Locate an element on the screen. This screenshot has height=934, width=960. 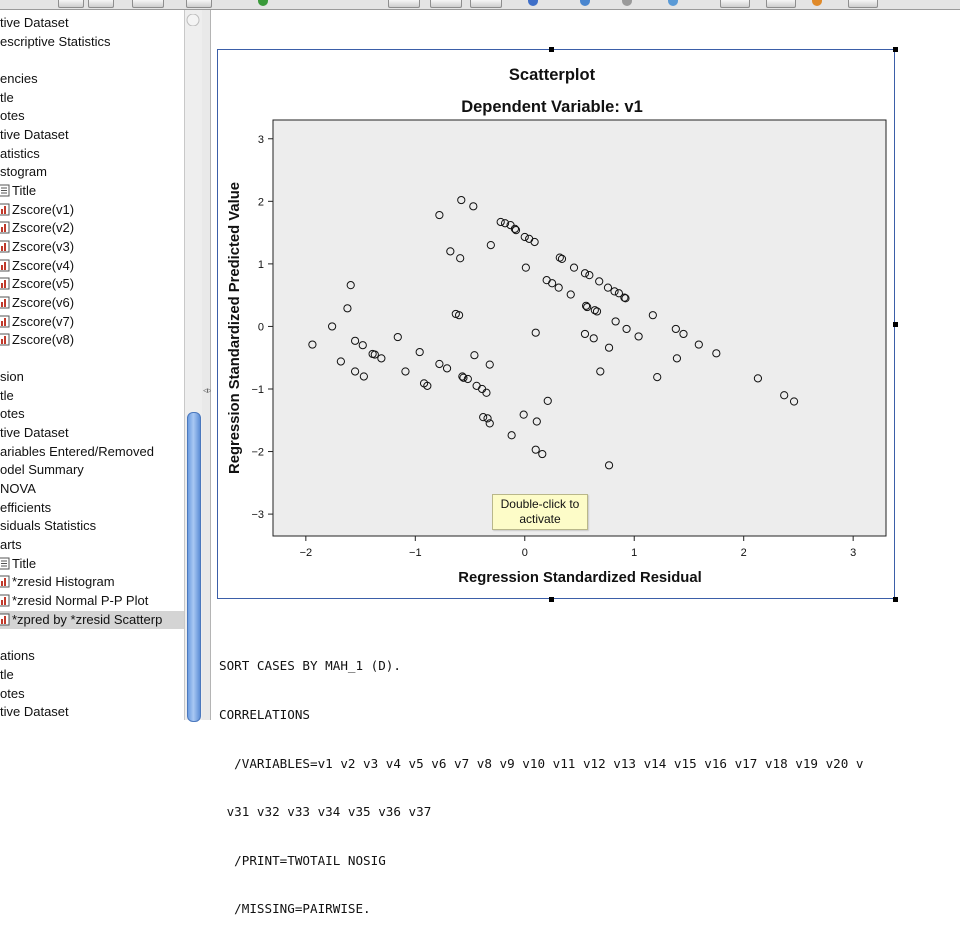
outline-item: sion is located at coordinates (12, 377).